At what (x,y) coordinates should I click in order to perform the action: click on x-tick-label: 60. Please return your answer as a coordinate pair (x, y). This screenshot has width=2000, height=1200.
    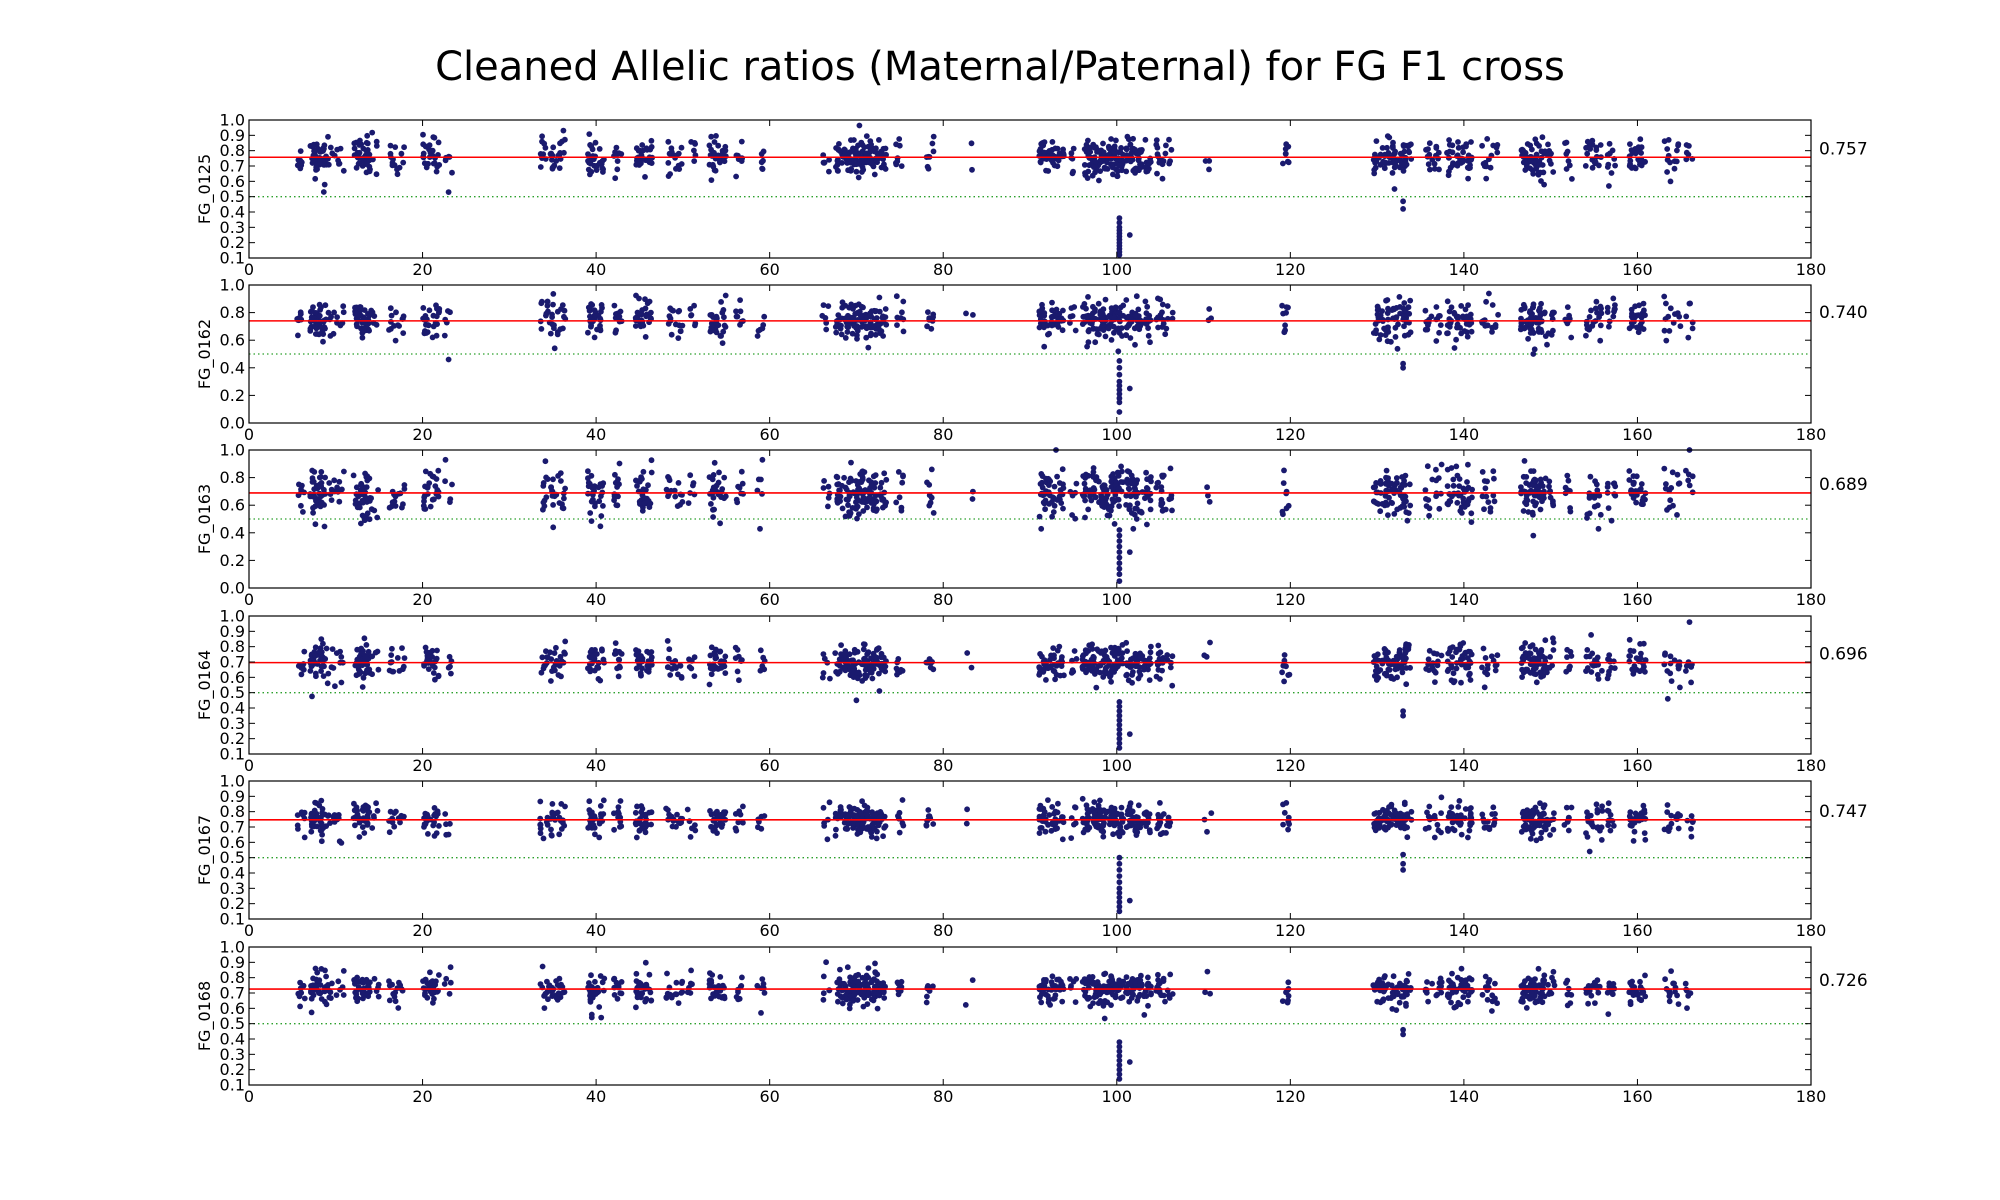
    Looking at the image, I should click on (769, 765).